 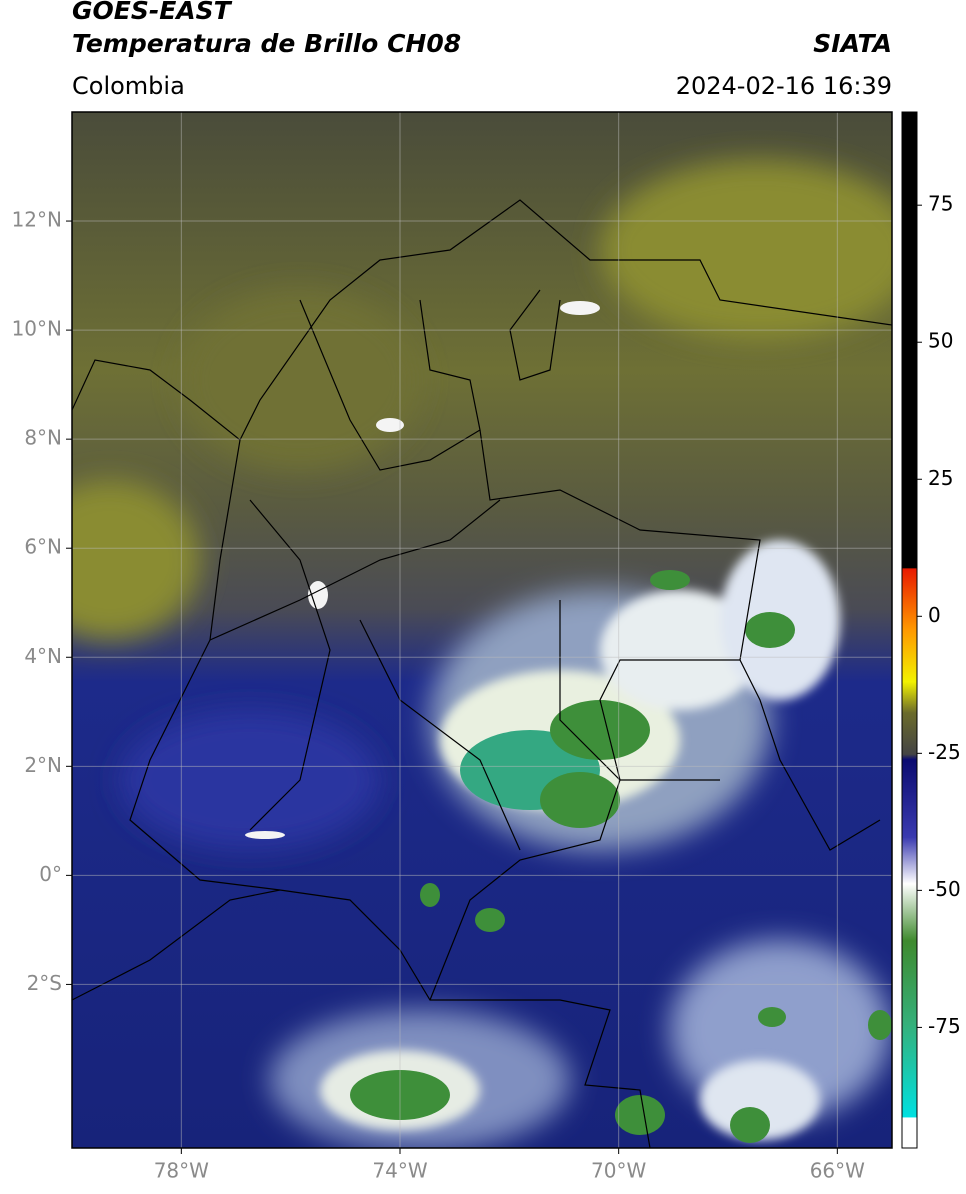 I want to click on y-tick-label: 2°S, so click(x=44, y=983).